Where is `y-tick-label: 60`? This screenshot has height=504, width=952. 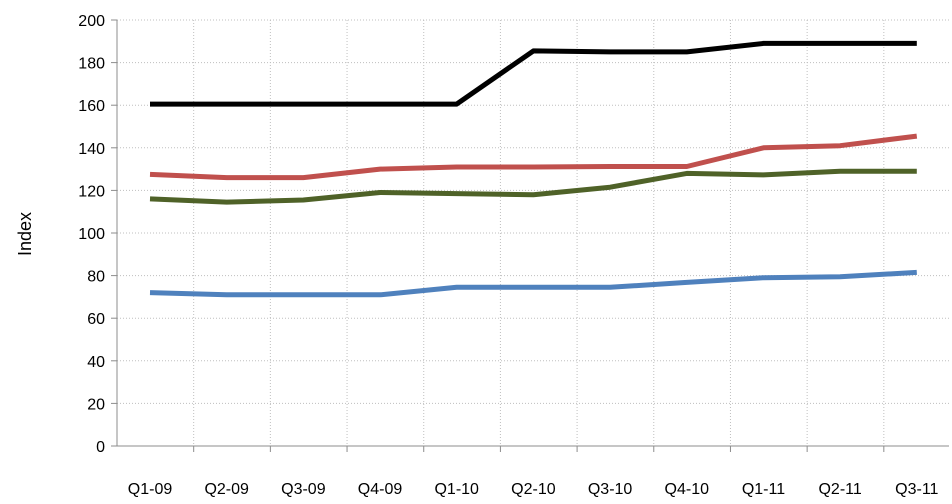 y-tick-label: 60 is located at coordinates (96, 319).